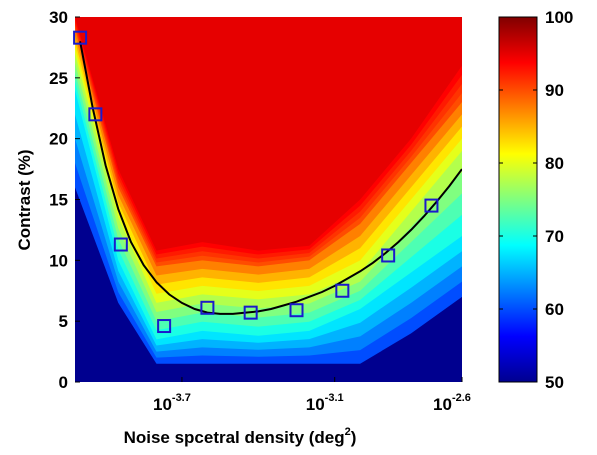 This screenshot has height=455, width=597. Describe the element at coordinates (240, 436) in the screenshot. I see `x-axis-label: Noise spcetral density (deg2)` at that location.